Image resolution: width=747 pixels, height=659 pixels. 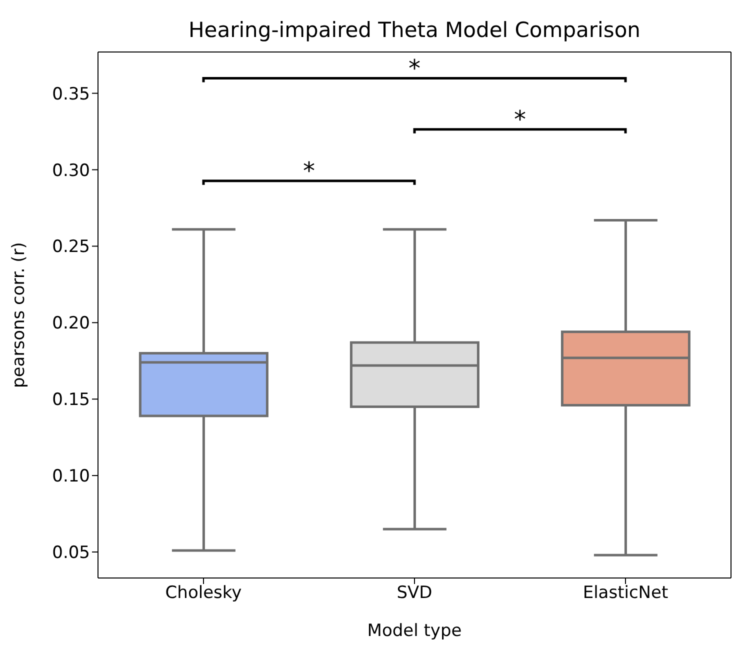 What do you see at coordinates (71, 247) in the screenshot?
I see `y-tick-label: 0.25` at bounding box center [71, 247].